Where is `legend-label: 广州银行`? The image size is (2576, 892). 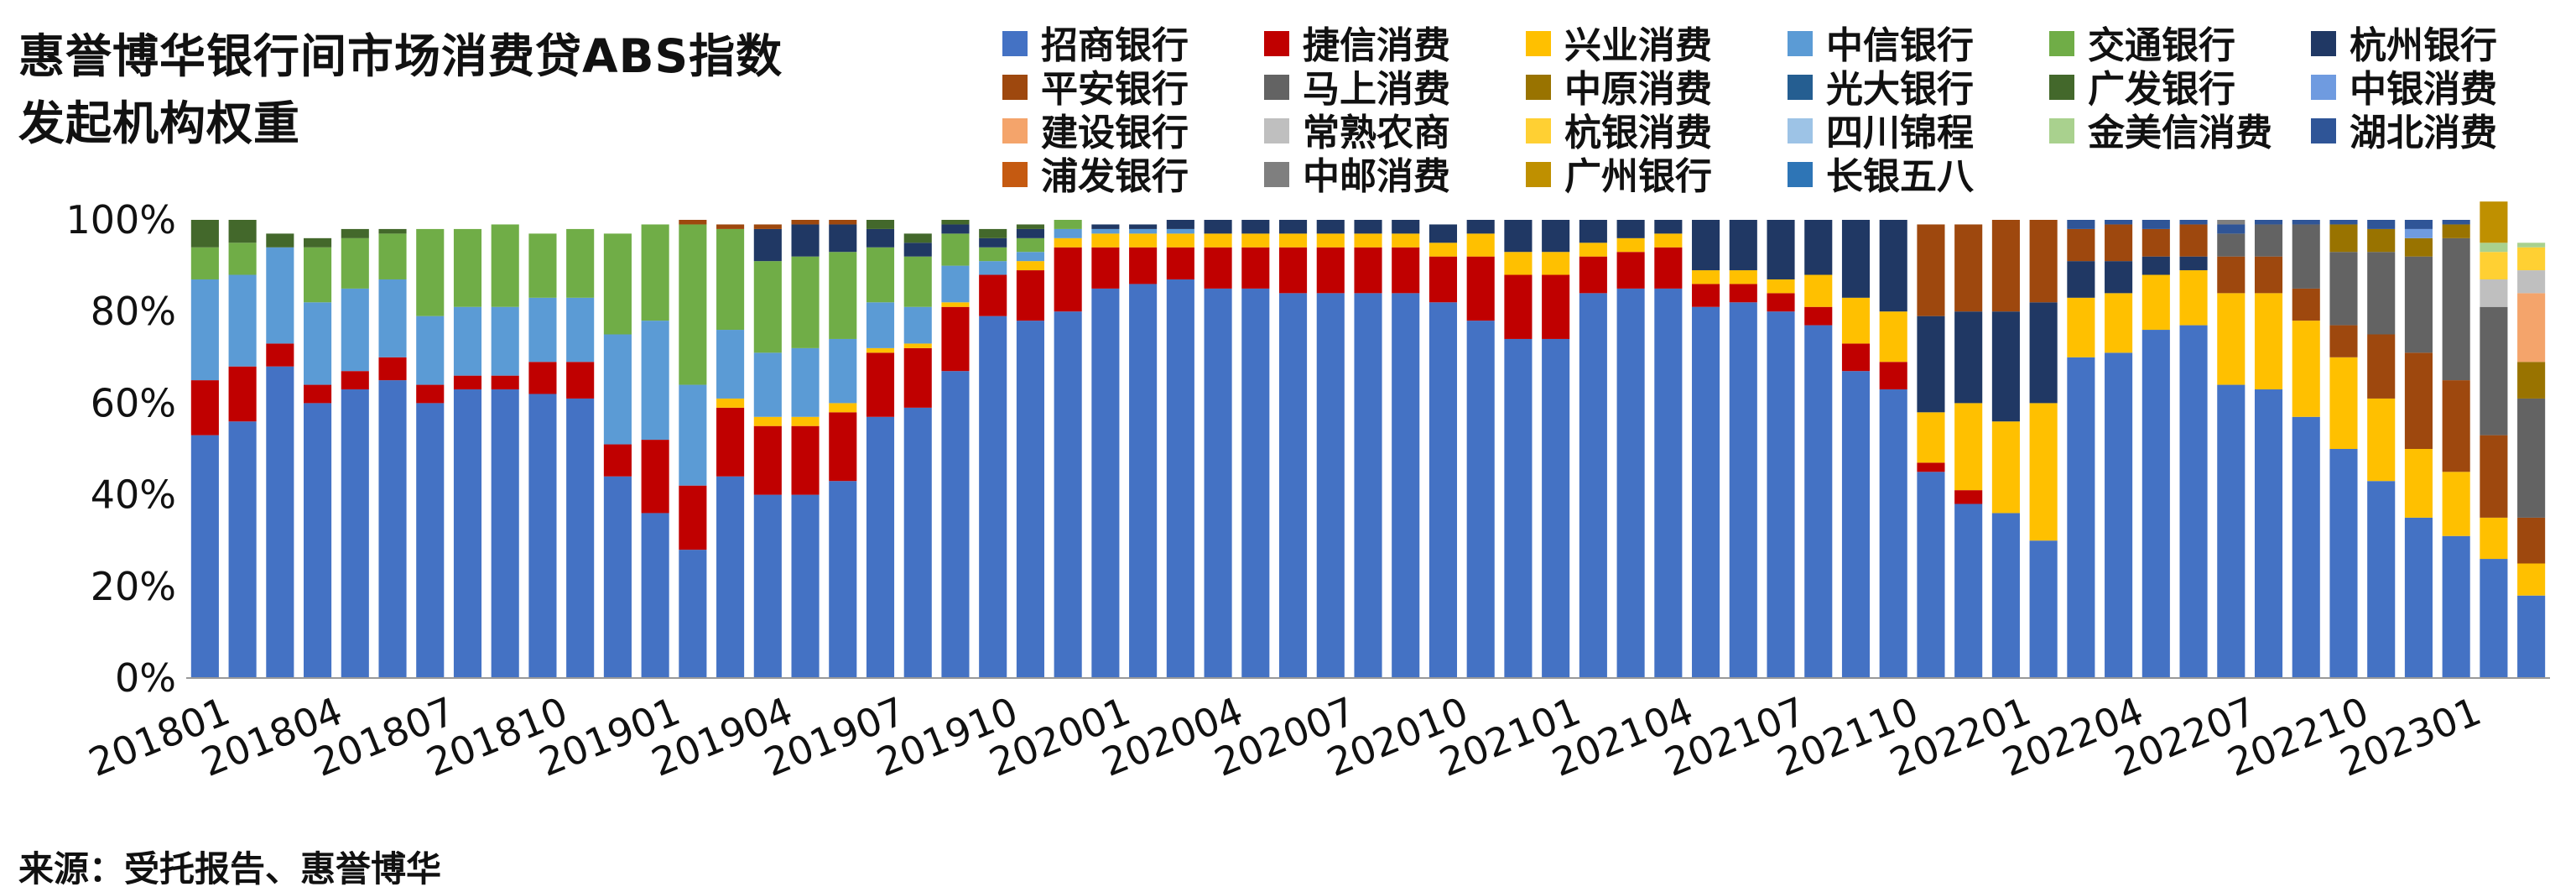 legend-label: 广州银行 is located at coordinates (1638, 176).